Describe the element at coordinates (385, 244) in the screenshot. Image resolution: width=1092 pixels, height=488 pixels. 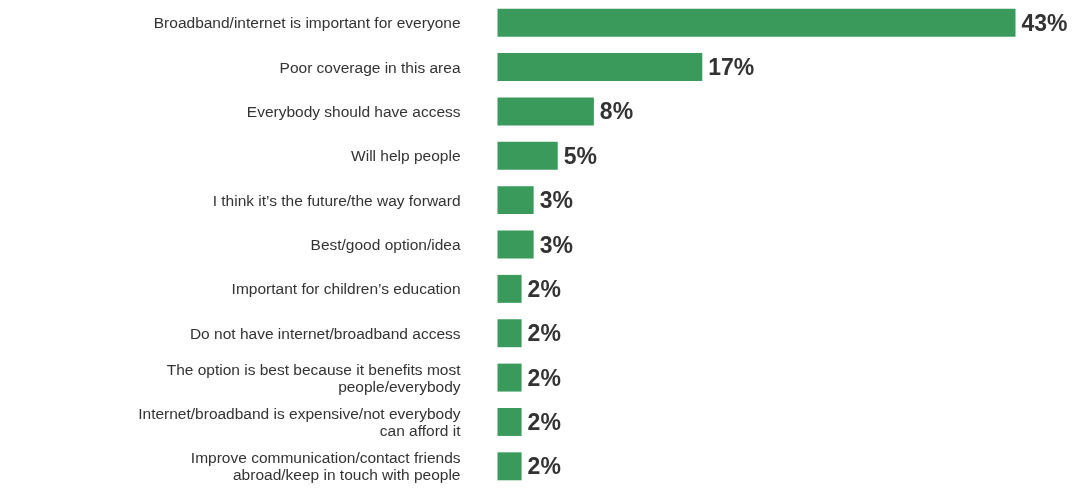
I see `y-tick-label: Best/good option/idea` at that location.